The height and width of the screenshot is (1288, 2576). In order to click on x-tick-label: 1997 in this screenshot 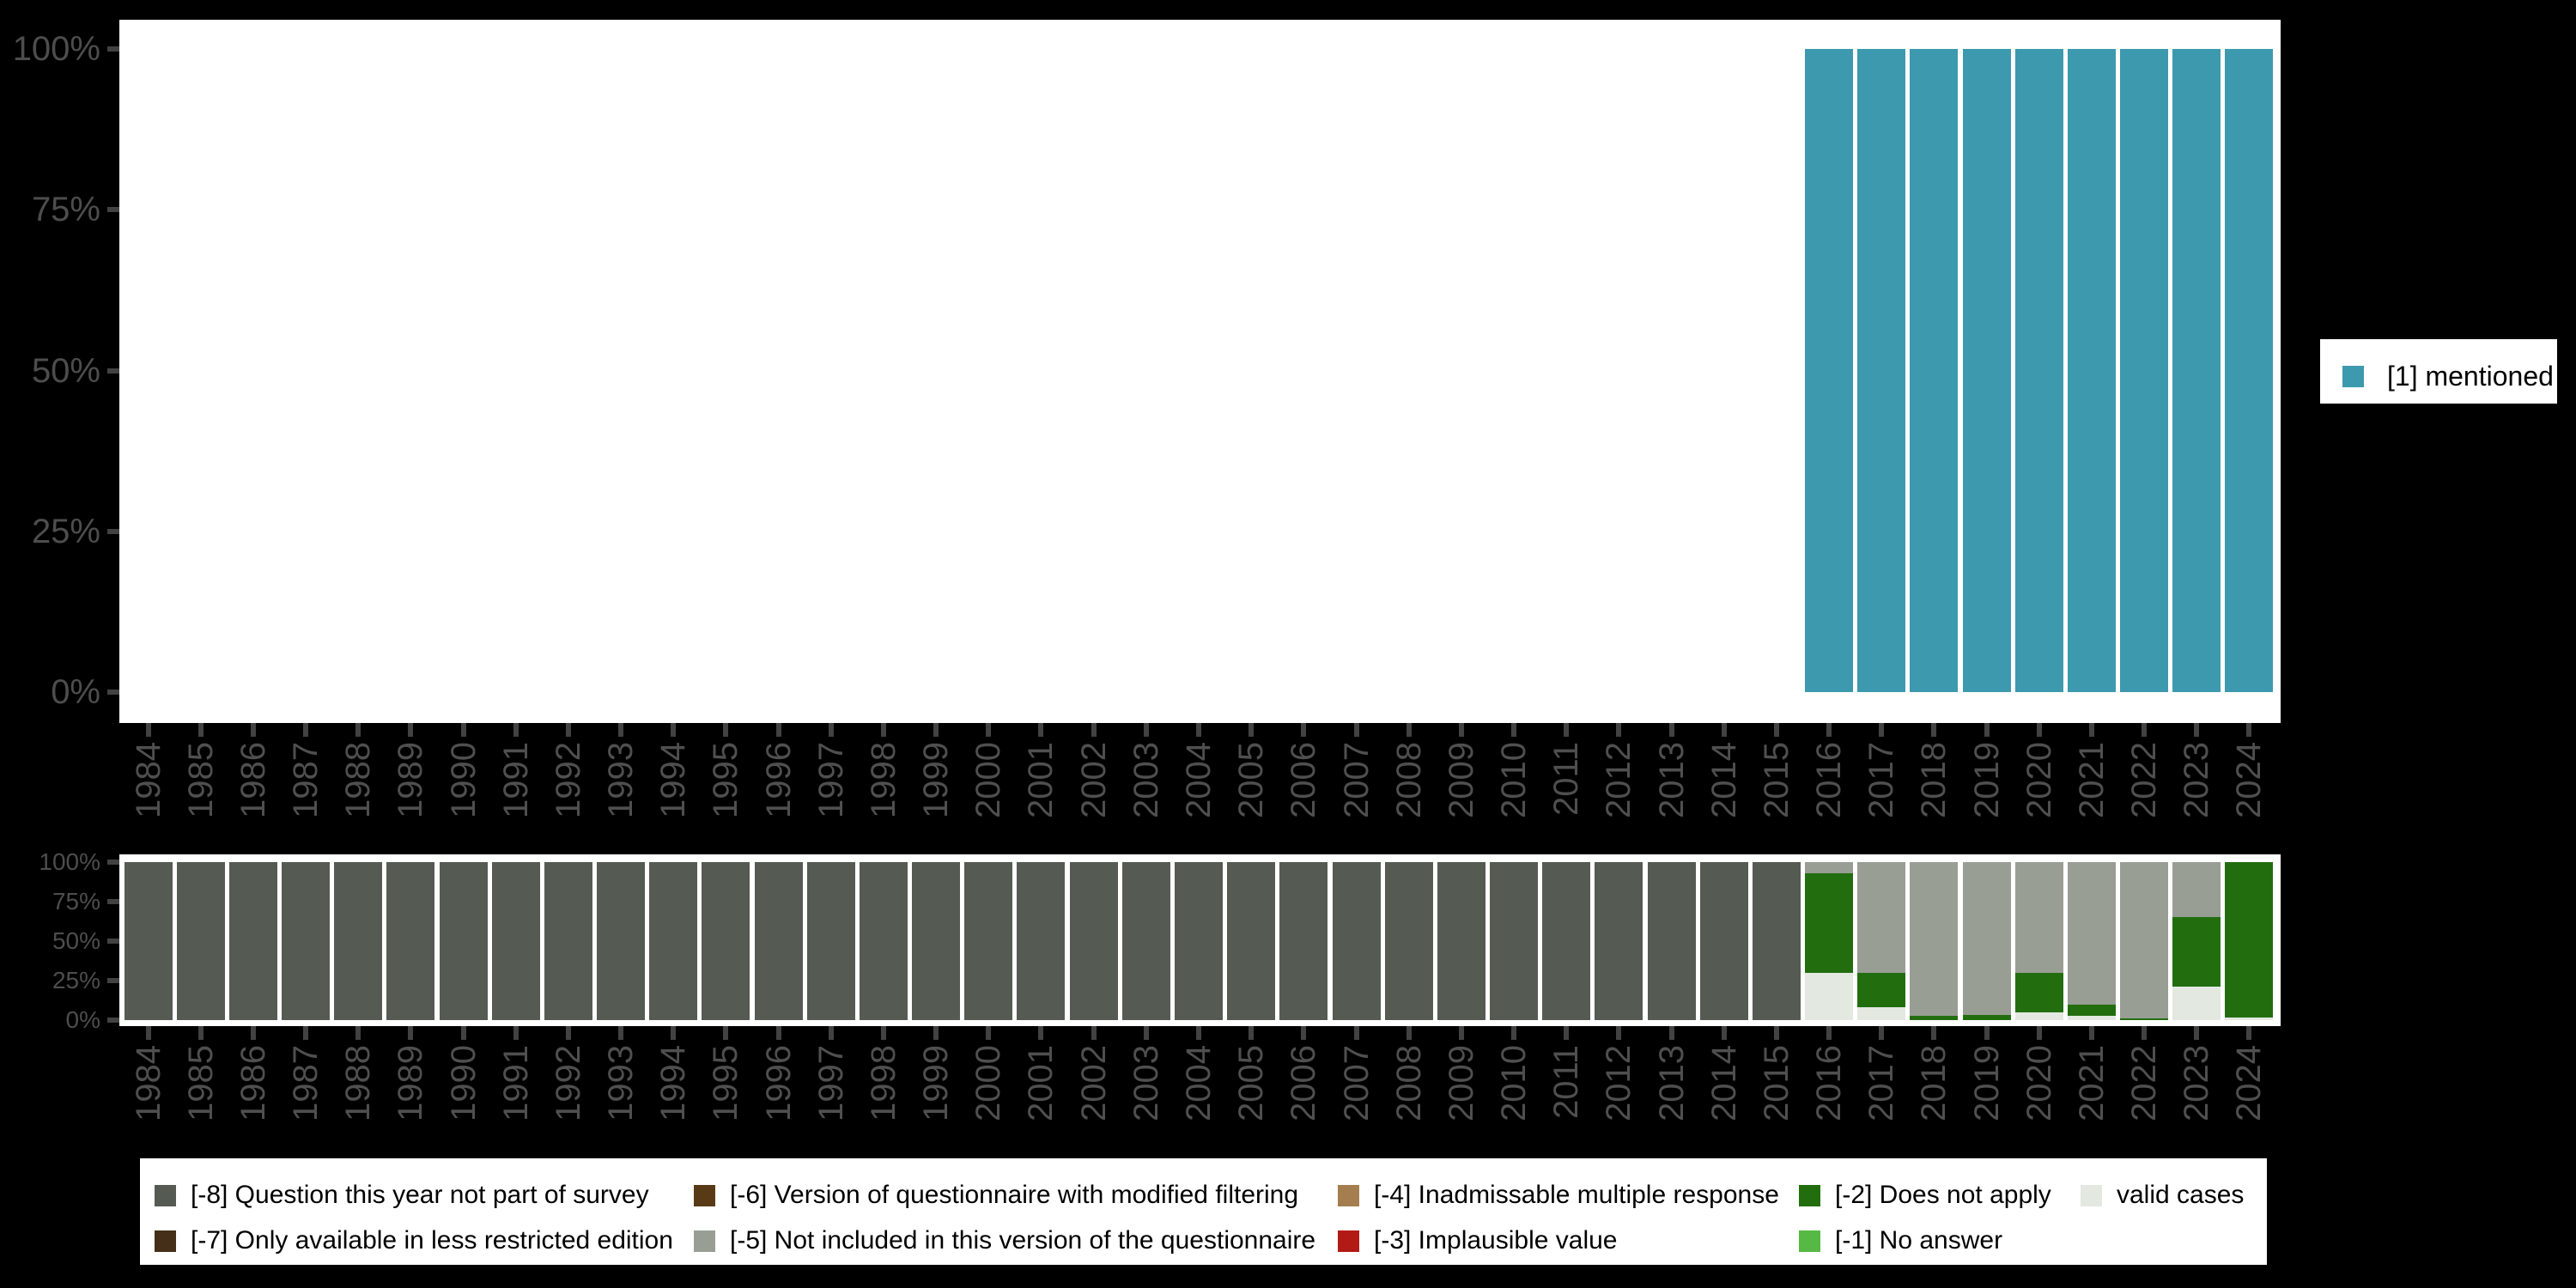, I will do `click(830, 1083)`.